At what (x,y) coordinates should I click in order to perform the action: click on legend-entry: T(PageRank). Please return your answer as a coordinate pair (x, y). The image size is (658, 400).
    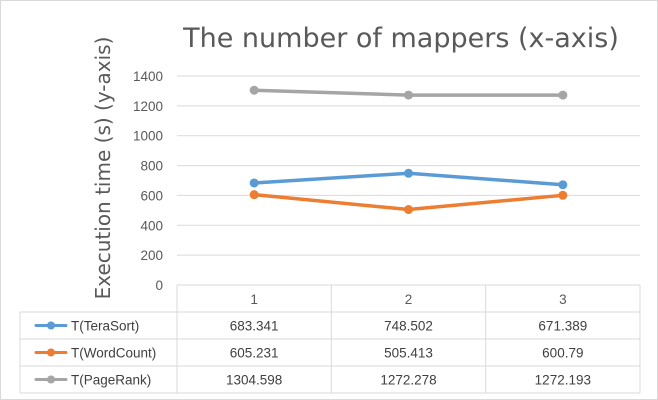
    Looking at the image, I should click on (92, 380).